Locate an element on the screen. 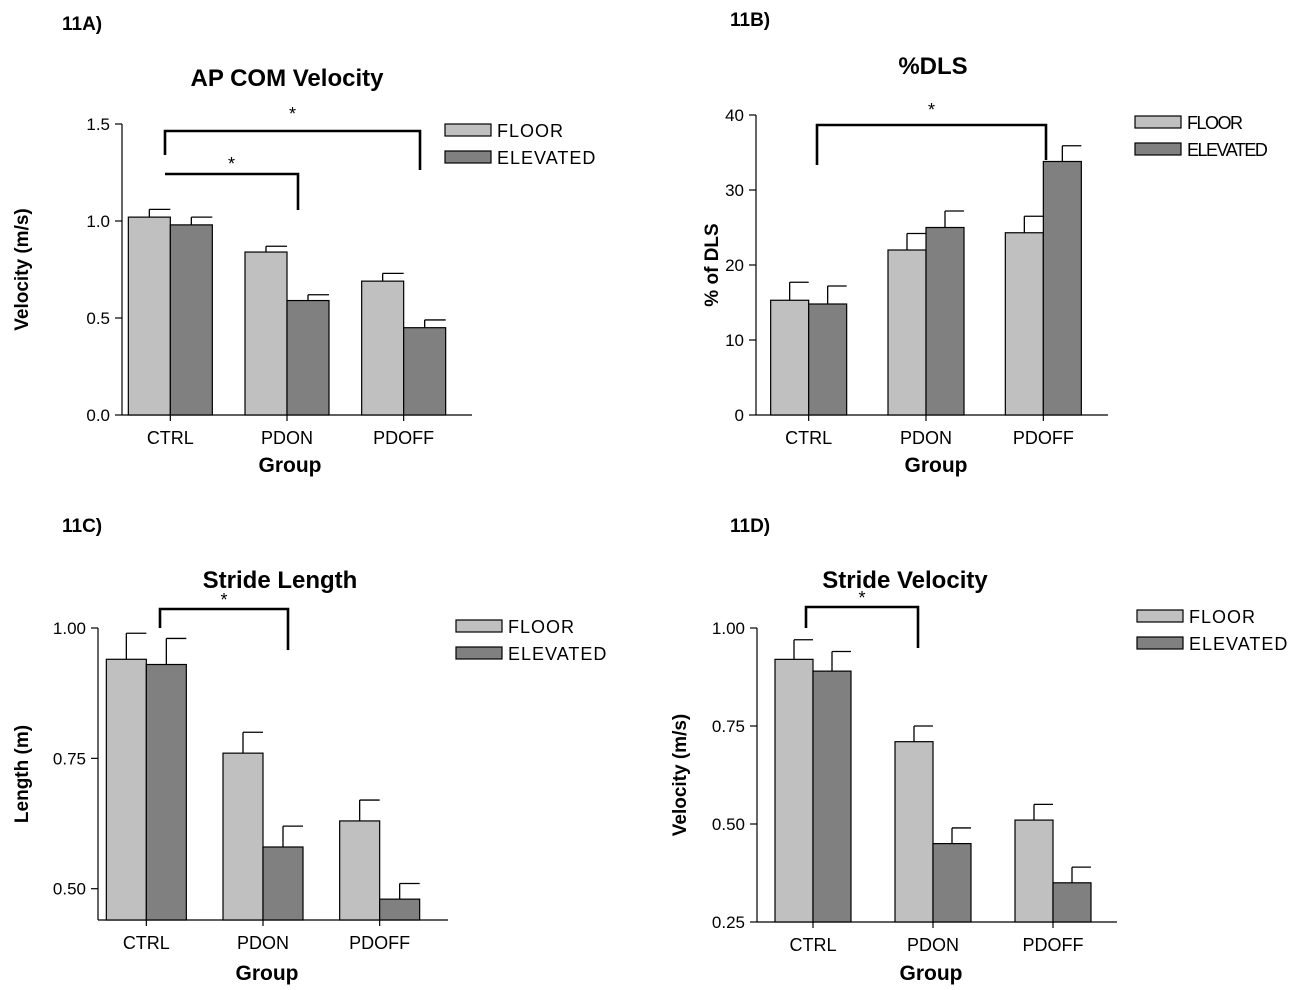  panel-label: 11B) is located at coordinates (750, 20).